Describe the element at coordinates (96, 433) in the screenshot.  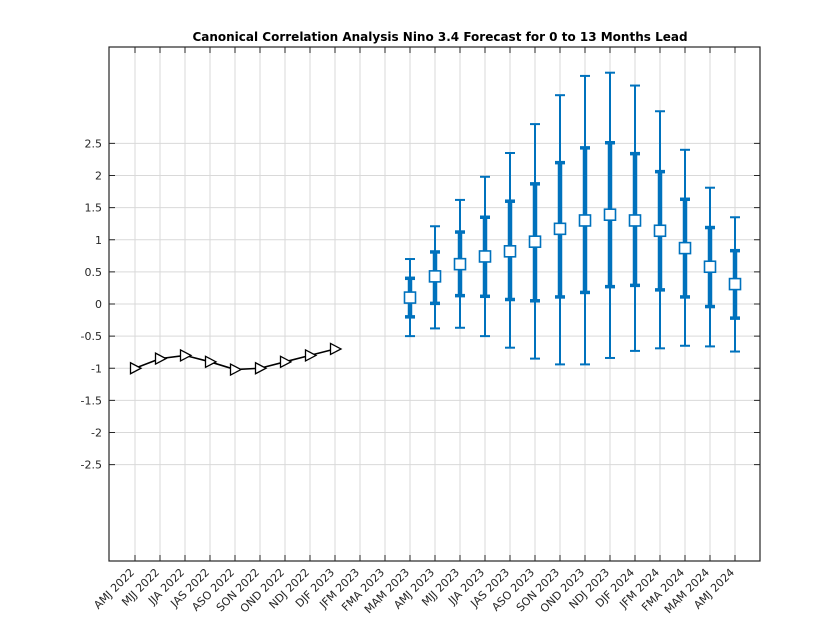
I see `y-tick-label: -2` at that location.